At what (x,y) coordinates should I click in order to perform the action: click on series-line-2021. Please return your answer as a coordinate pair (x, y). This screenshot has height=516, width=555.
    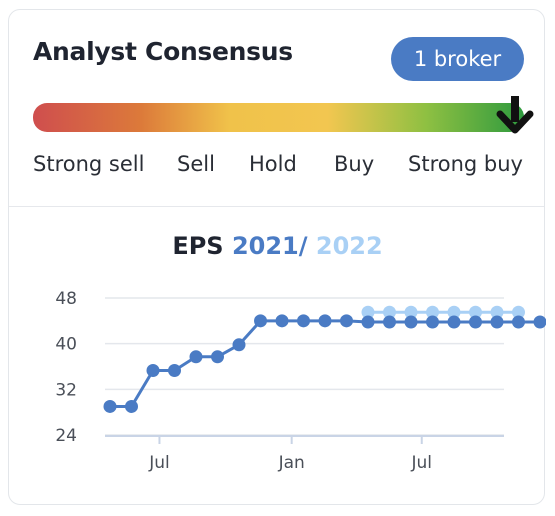
    Looking at the image, I should click on (325, 363).